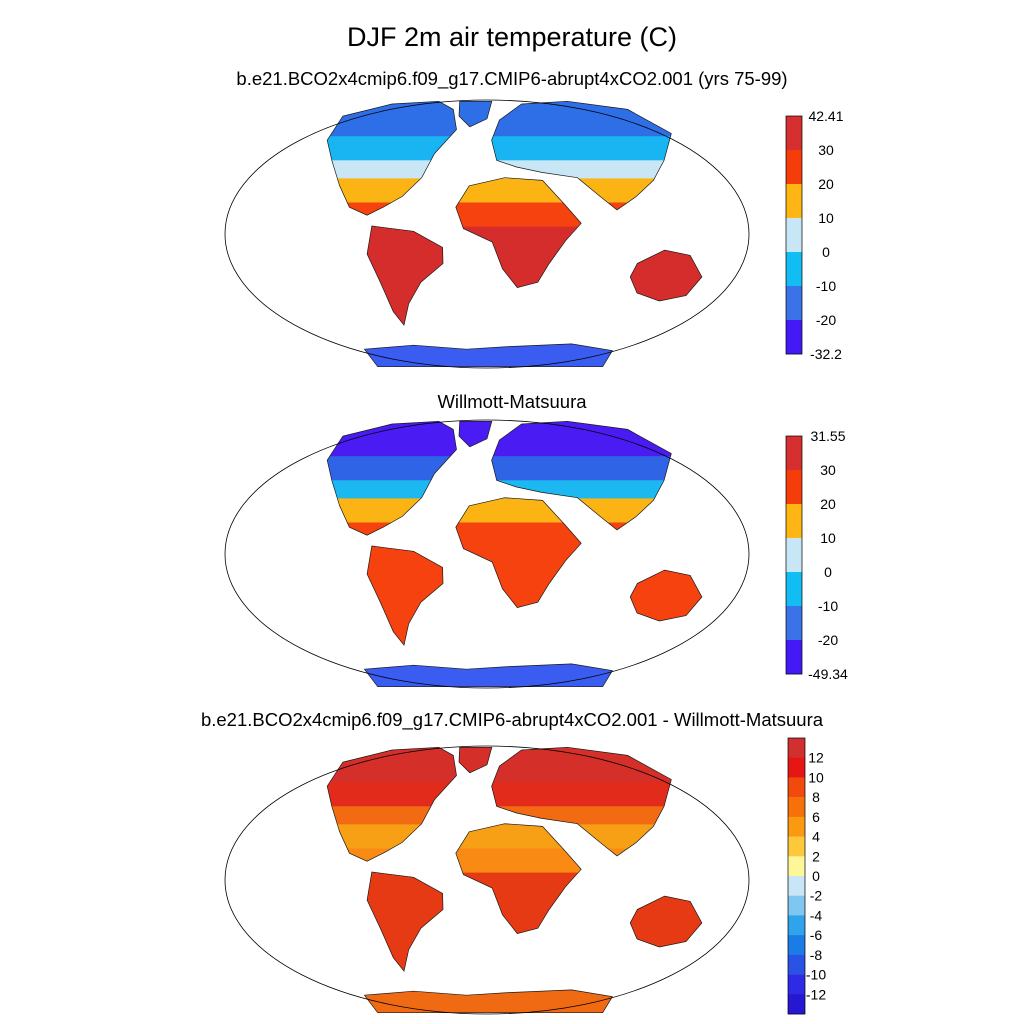 Image resolution: width=1024 pixels, height=1024 pixels. What do you see at coordinates (826, 354) in the screenshot?
I see `colorbar-tick-label: -32.2` at bounding box center [826, 354].